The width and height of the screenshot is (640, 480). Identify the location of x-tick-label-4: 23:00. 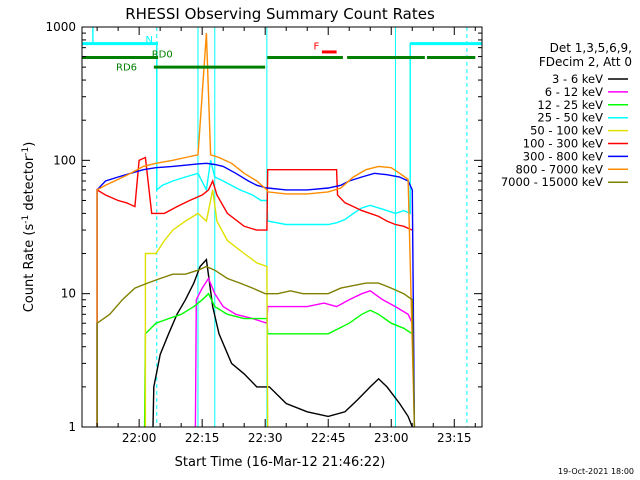
(391, 438).